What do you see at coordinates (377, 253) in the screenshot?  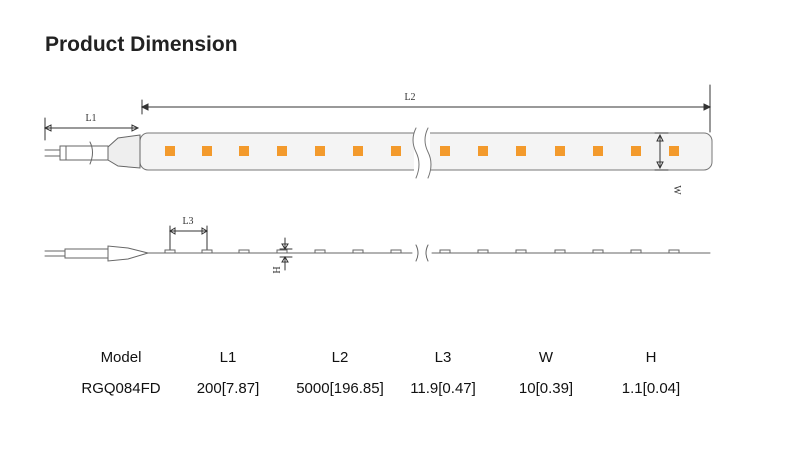 I see `strip-side` at bounding box center [377, 253].